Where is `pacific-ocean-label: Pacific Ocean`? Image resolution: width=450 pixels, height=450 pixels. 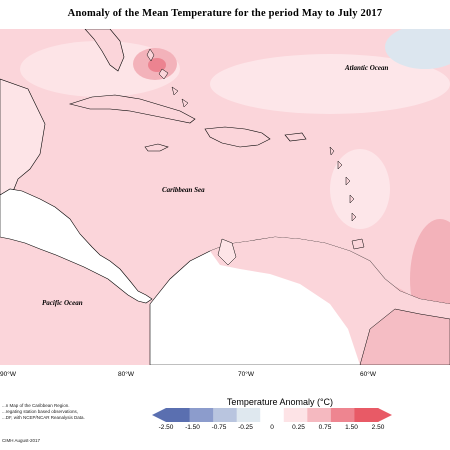 pacific-ocean-label: Pacific Ocean is located at coordinates (62, 303).